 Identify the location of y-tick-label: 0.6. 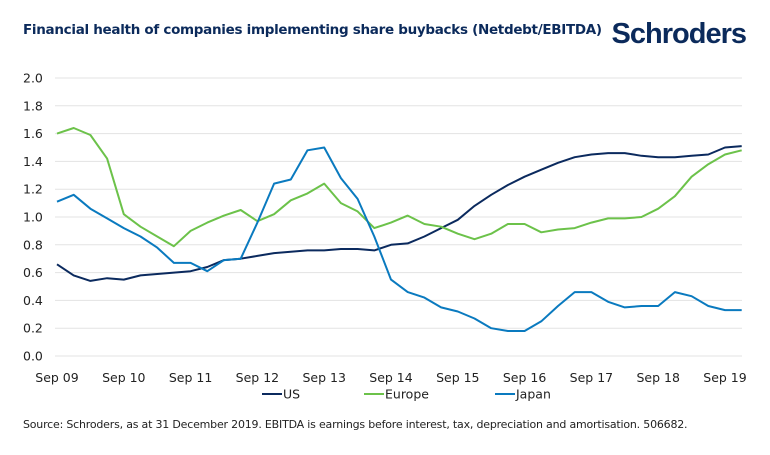
(33, 272).